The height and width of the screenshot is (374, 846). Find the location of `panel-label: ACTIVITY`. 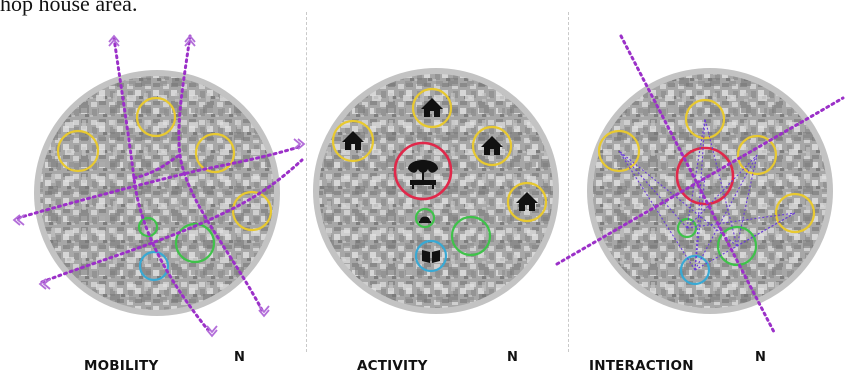

panel-label: ACTIVITY is located at coordinates (392, 366).